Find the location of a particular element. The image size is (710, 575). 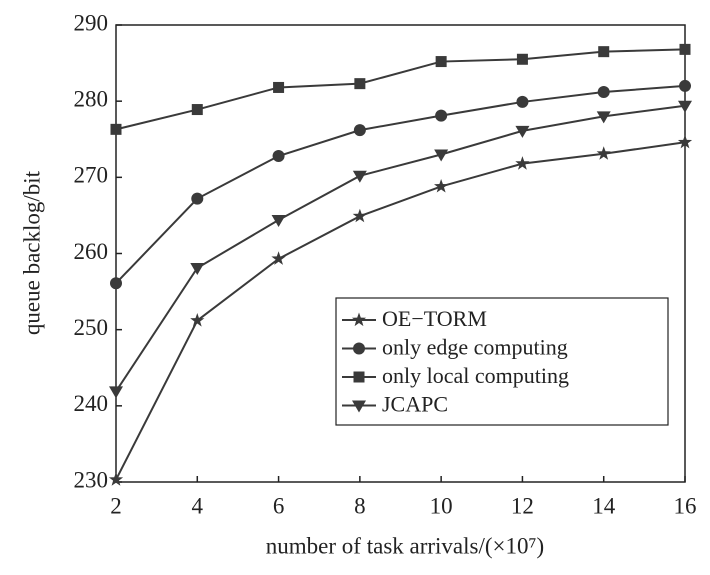

x-tick-label: 4 is located at coordinates (198, 505).